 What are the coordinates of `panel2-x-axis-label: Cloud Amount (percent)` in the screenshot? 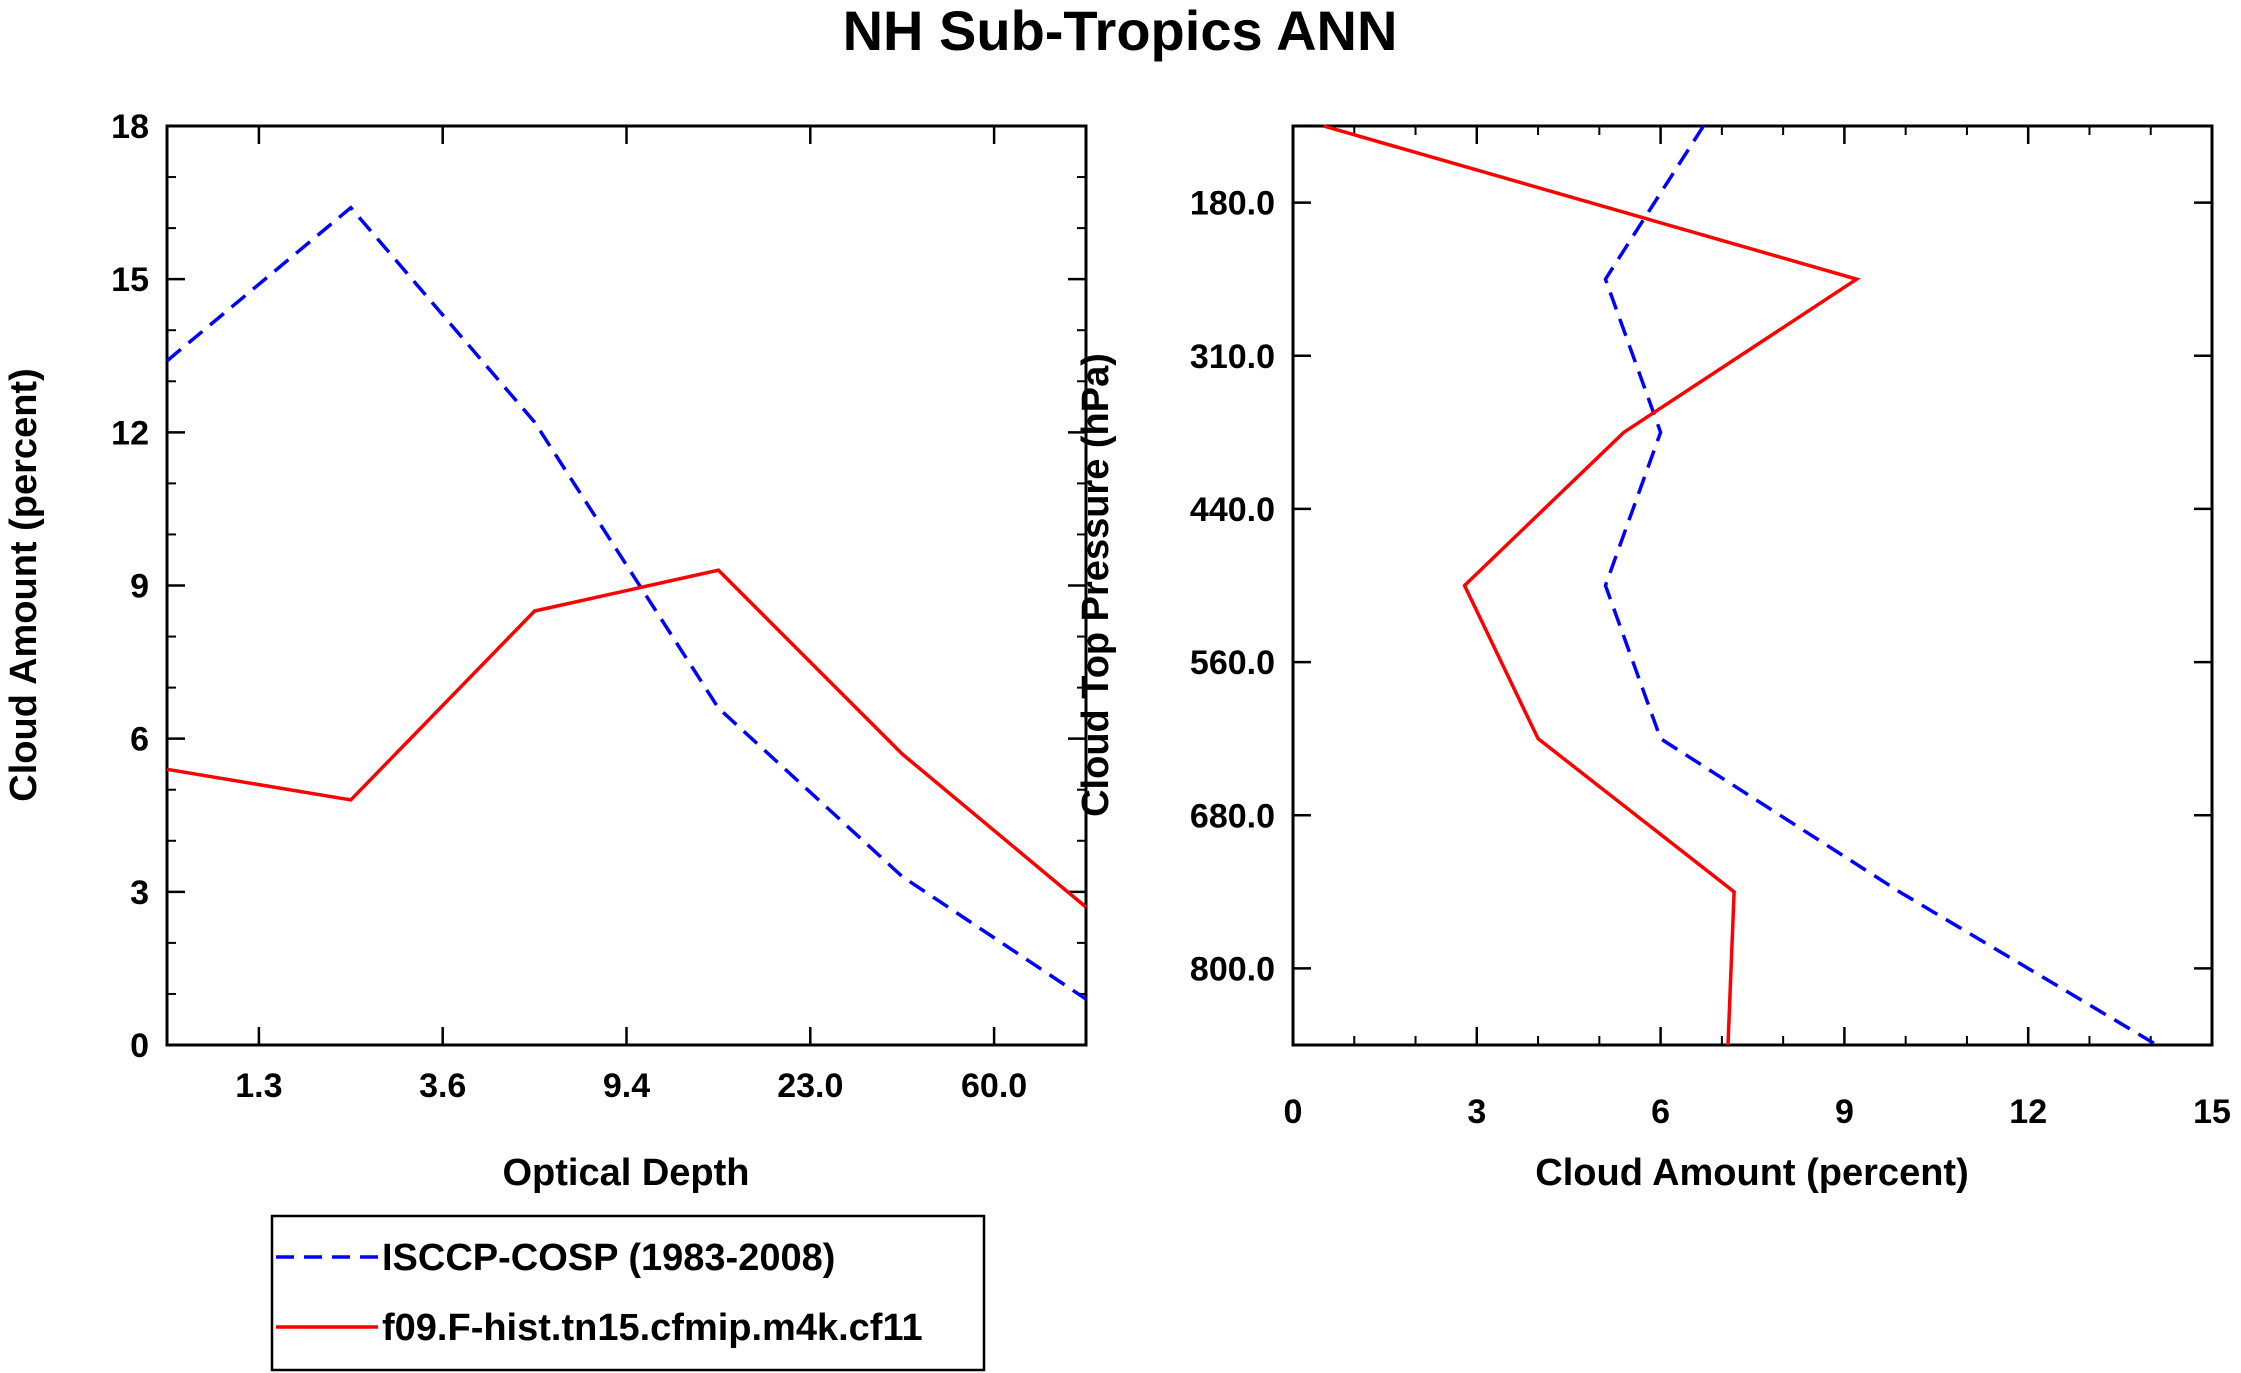 It's located at (1751, 1173).